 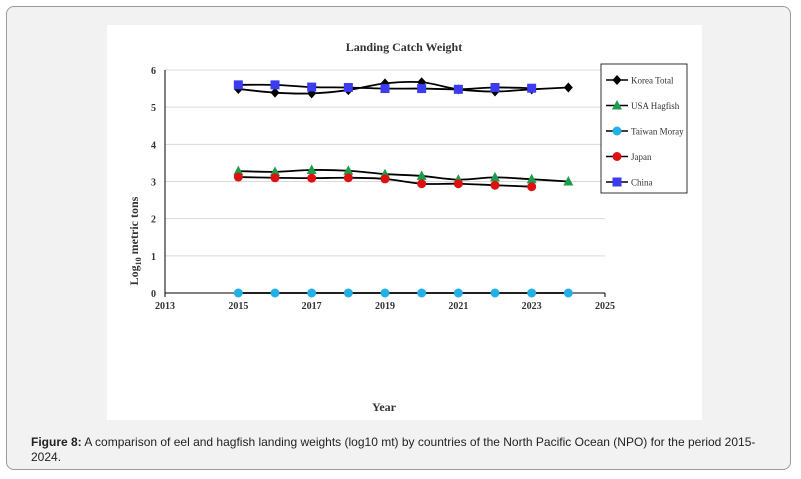 I want to click on legend-item: Taiwan Moray, so click(x=645, y=131).